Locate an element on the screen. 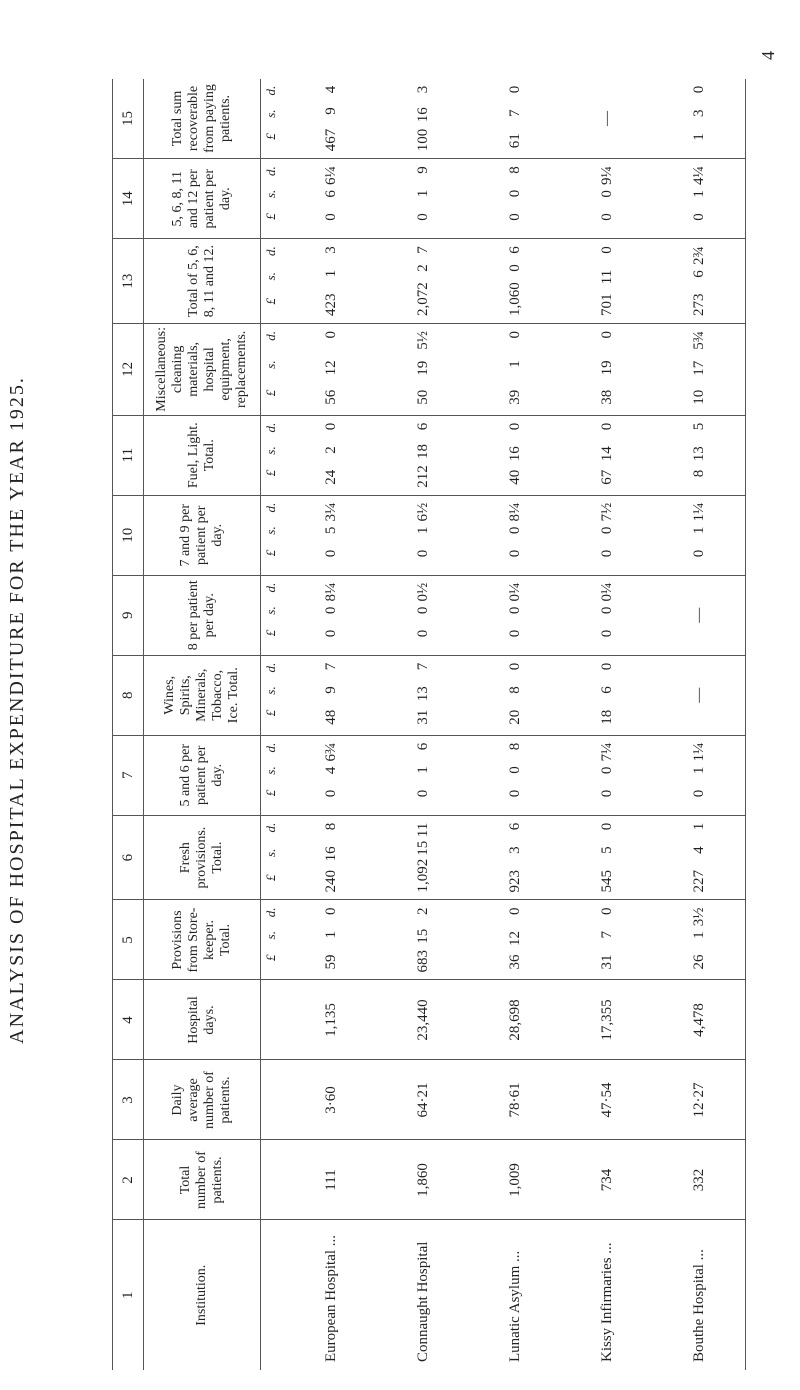  amount: 10 is located at coordinates (698, 397).